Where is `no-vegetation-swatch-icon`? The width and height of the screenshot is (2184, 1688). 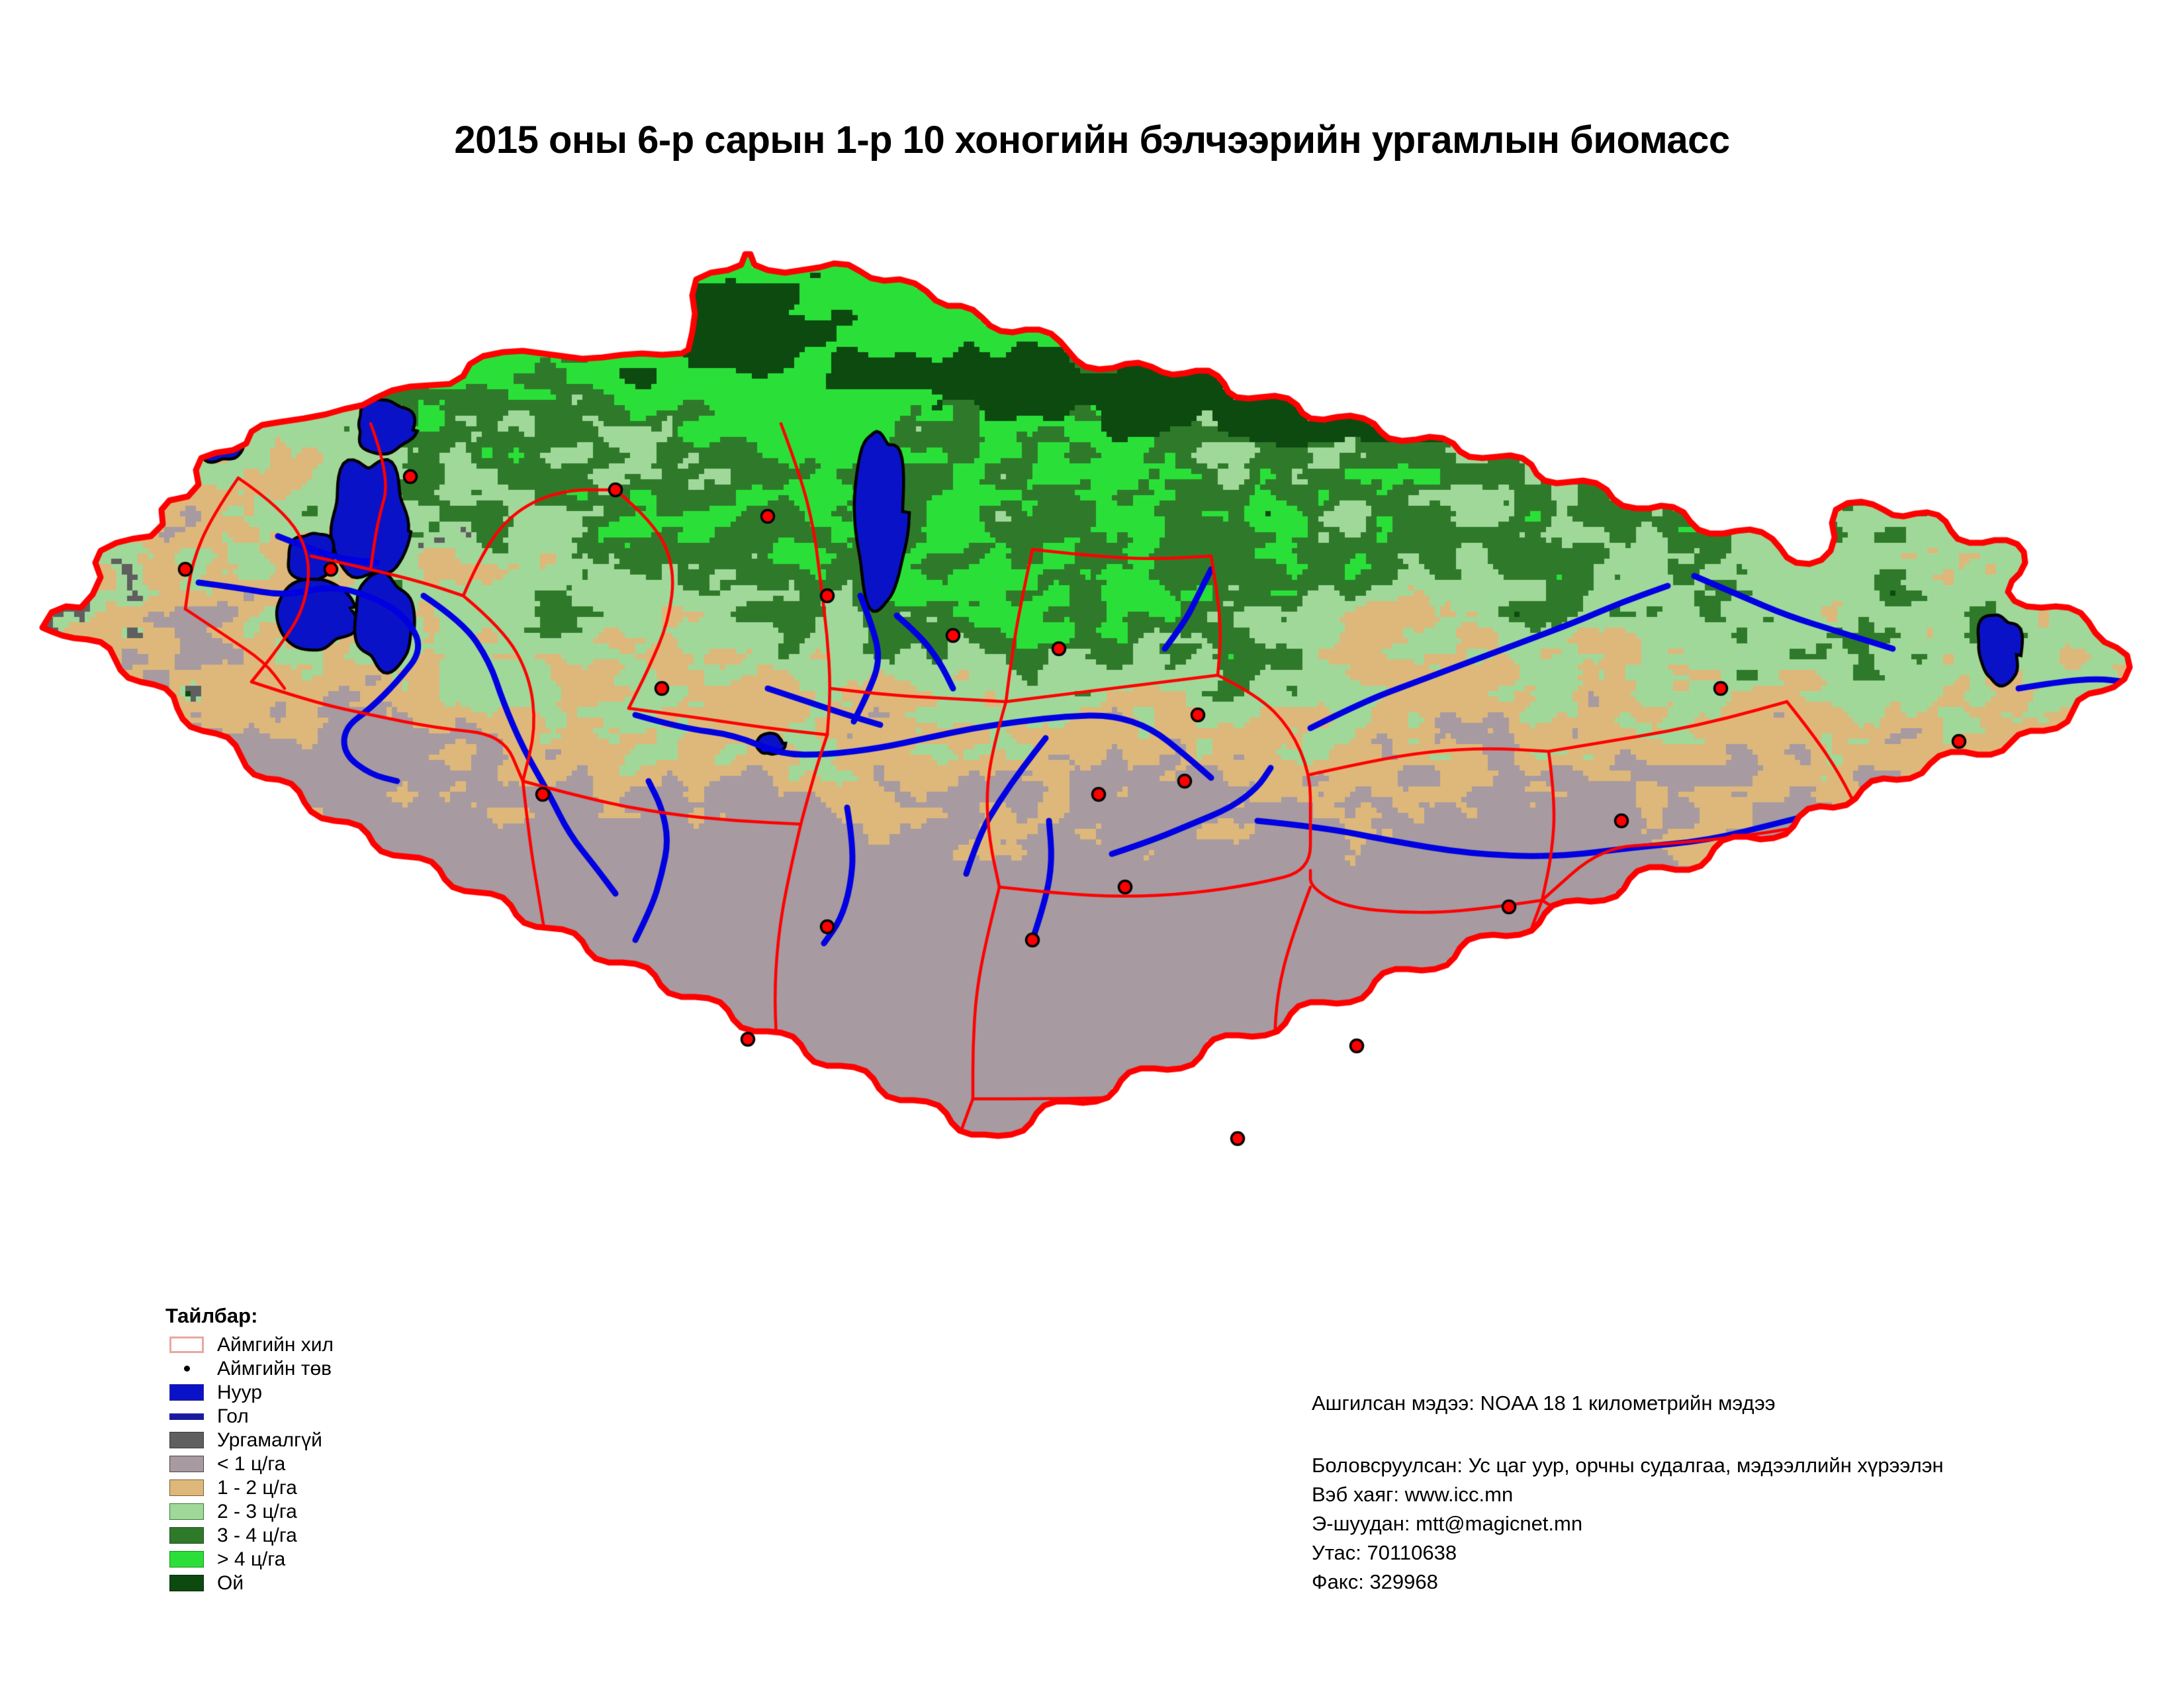 no-vegetation-swatch-icon is located at coordinates (187, 1440).